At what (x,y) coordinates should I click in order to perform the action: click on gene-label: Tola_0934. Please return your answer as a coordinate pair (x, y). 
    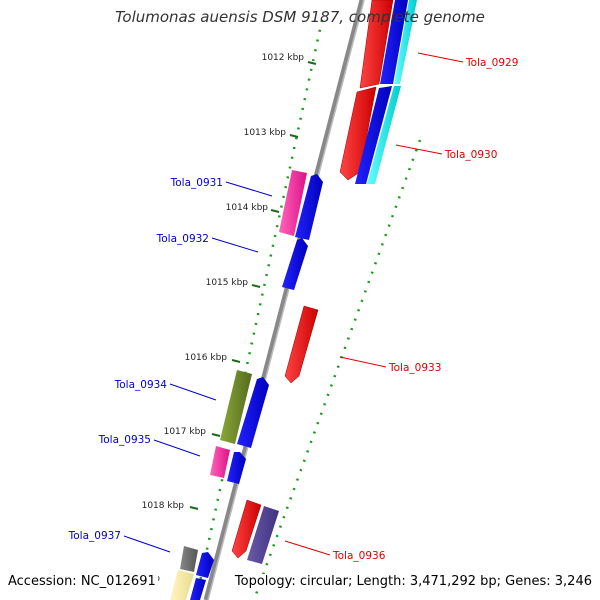
    Looking at the image, I should click on (141, 385).